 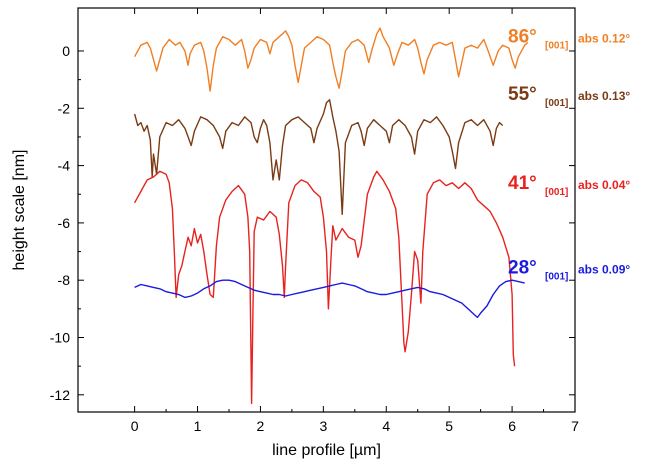 I want to click on series-annotation-1: 86° [001] abs 0.12°, so click(x=569, y=39).